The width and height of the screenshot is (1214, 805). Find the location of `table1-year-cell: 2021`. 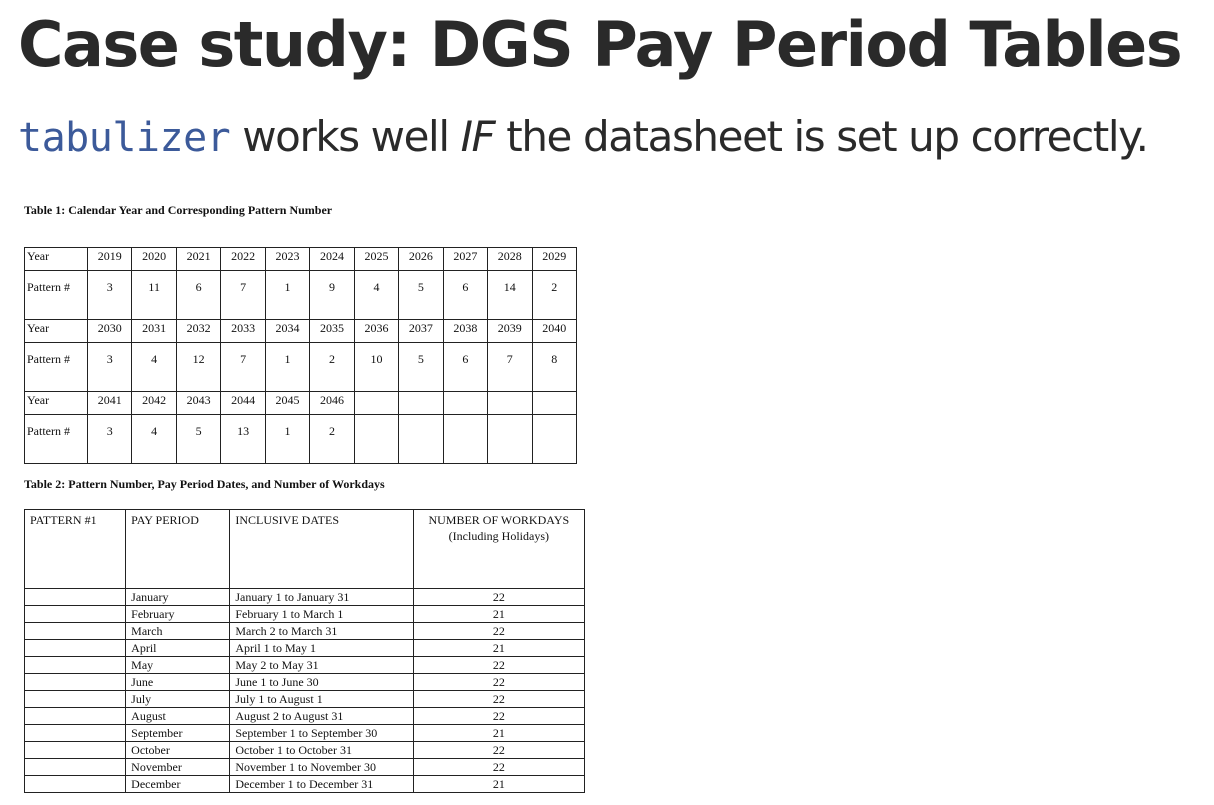

table1-year-cell: 2021 is located at coordinates (198, 259).